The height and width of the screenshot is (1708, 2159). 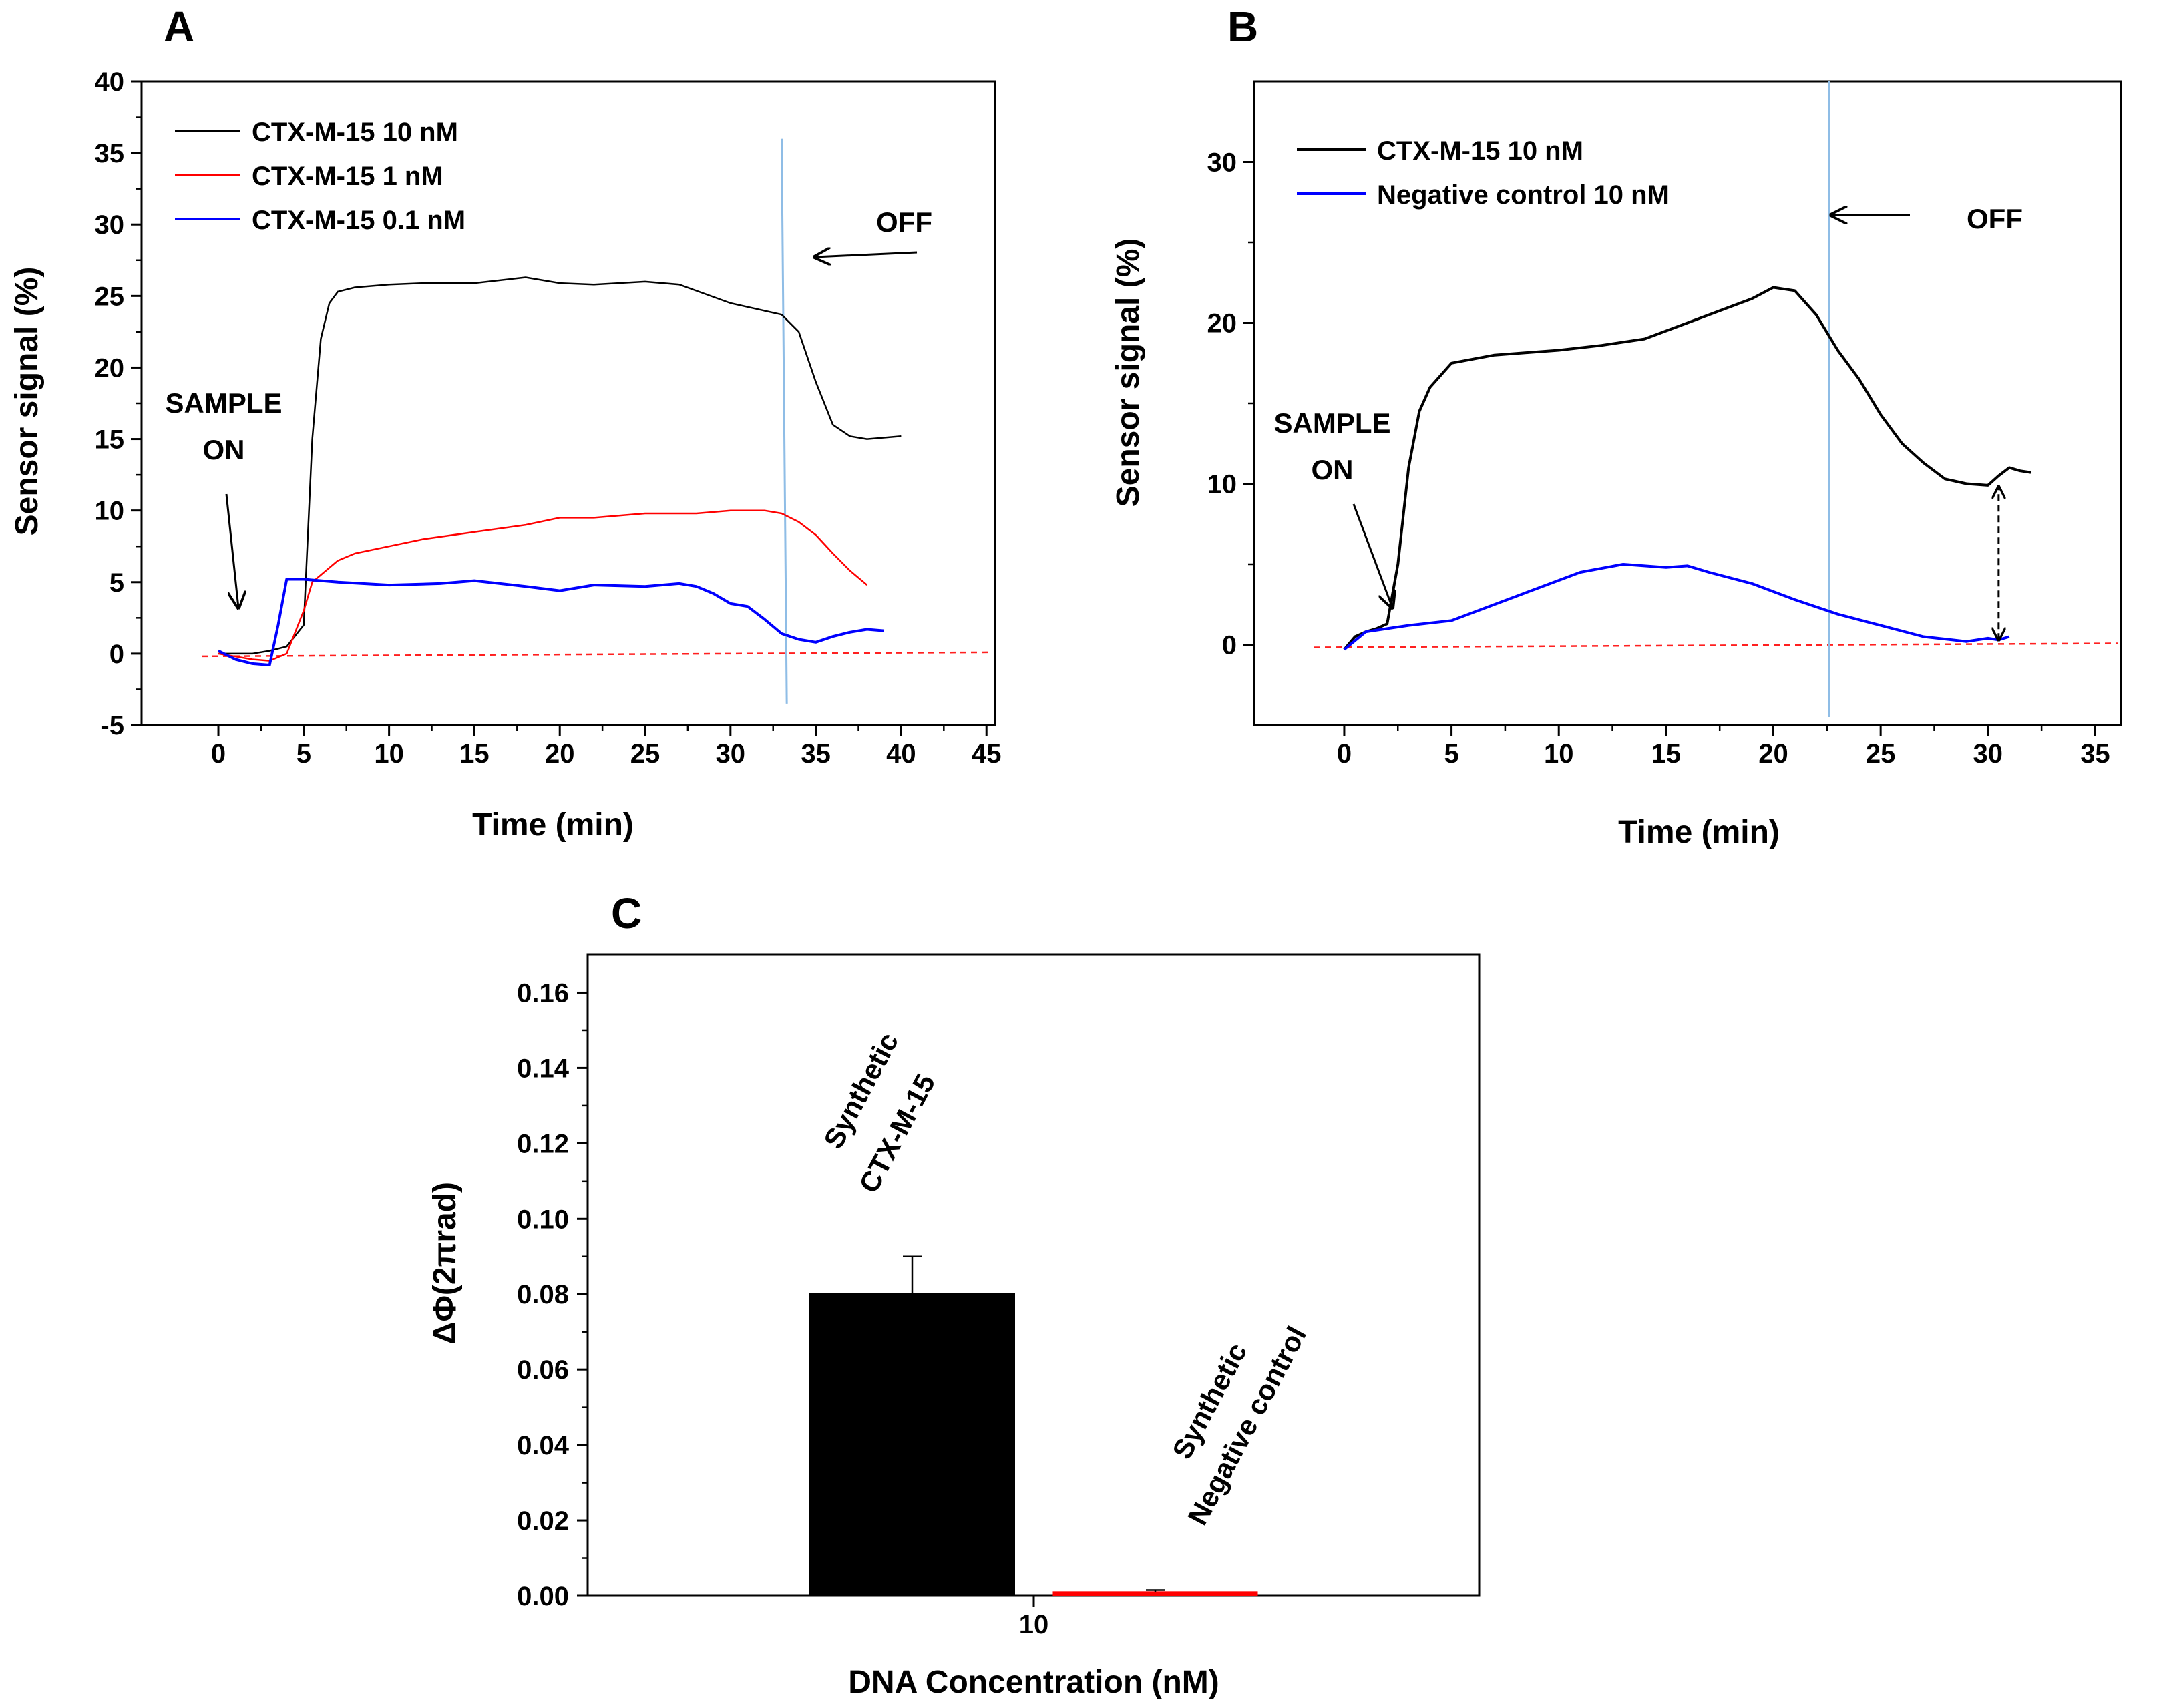 I want to click on panel-c-y-tick-label: 0.08, so click(x=543, y=1294).